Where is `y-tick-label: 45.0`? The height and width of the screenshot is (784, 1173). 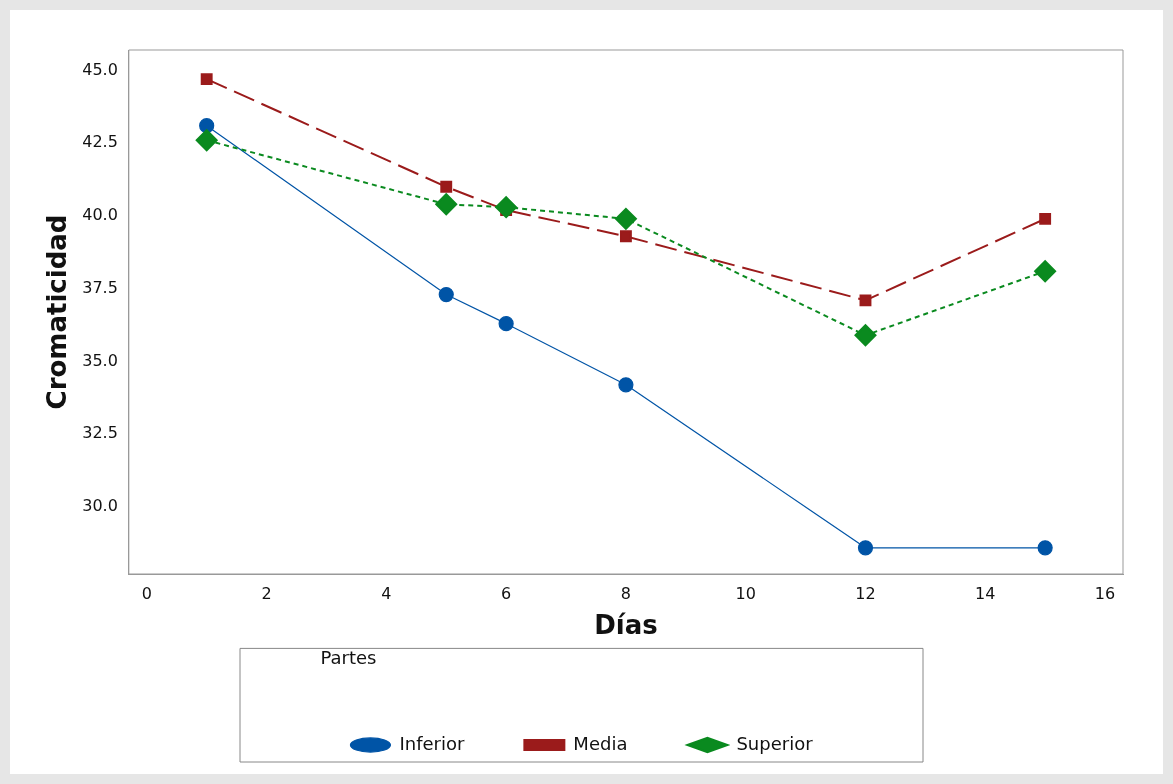
y-tick-label: 45.0 is located at coordinates (100, 69).